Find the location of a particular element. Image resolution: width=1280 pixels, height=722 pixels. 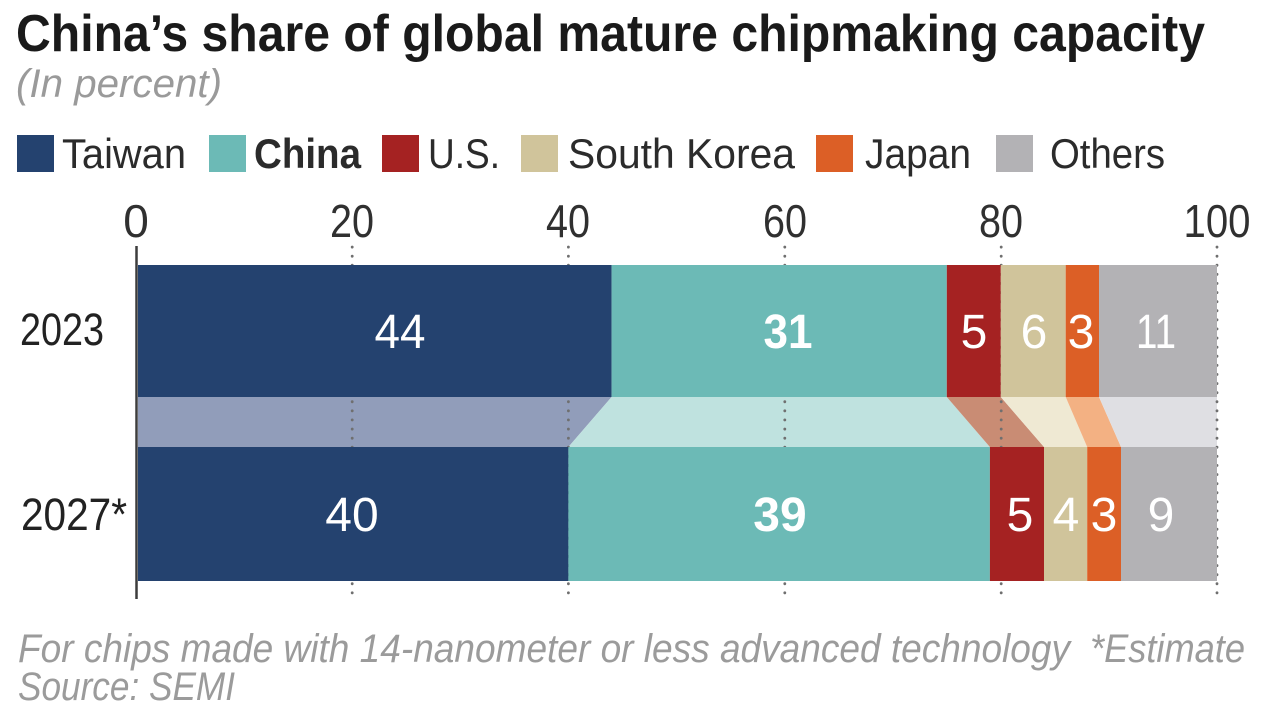

svg-text: 9 is located at coordinates (1161, 515).